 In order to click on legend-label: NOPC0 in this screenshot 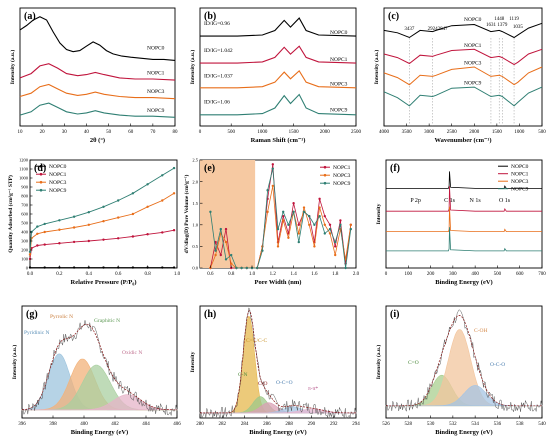, I will do `click(58, 167)`.